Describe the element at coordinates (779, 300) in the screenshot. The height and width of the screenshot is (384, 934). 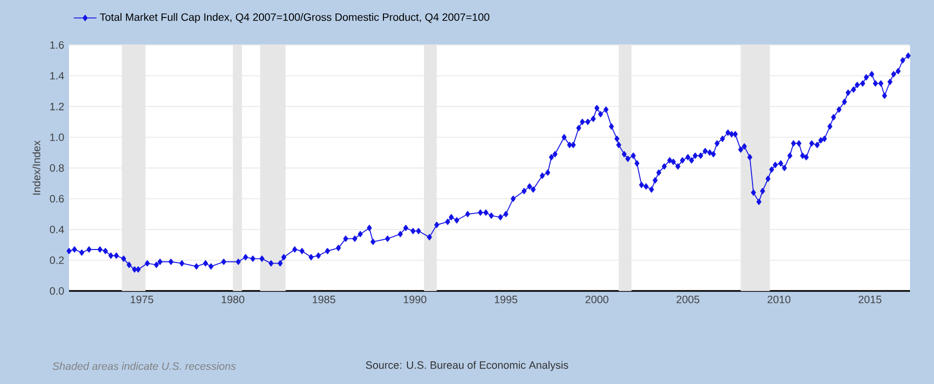
I see `x-tick-label: 2010` at that location.